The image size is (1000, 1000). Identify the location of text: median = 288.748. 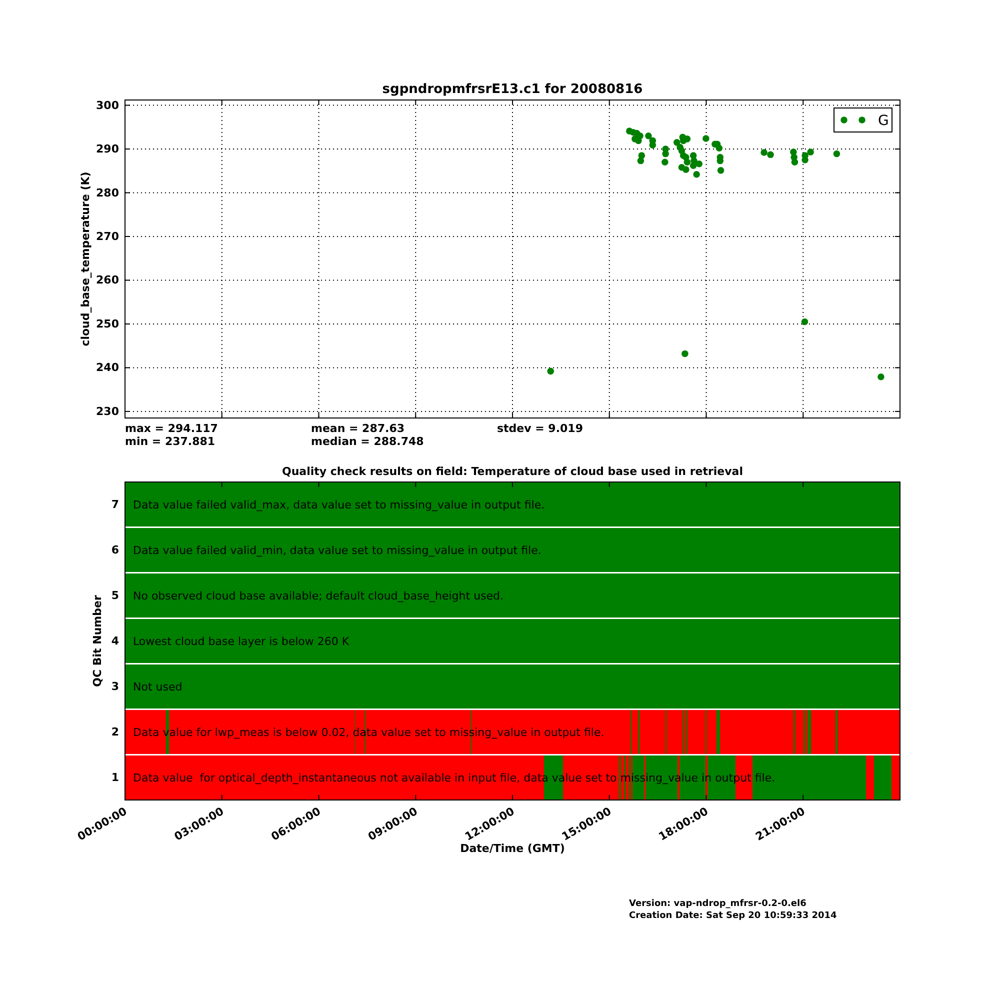
(367, 441).